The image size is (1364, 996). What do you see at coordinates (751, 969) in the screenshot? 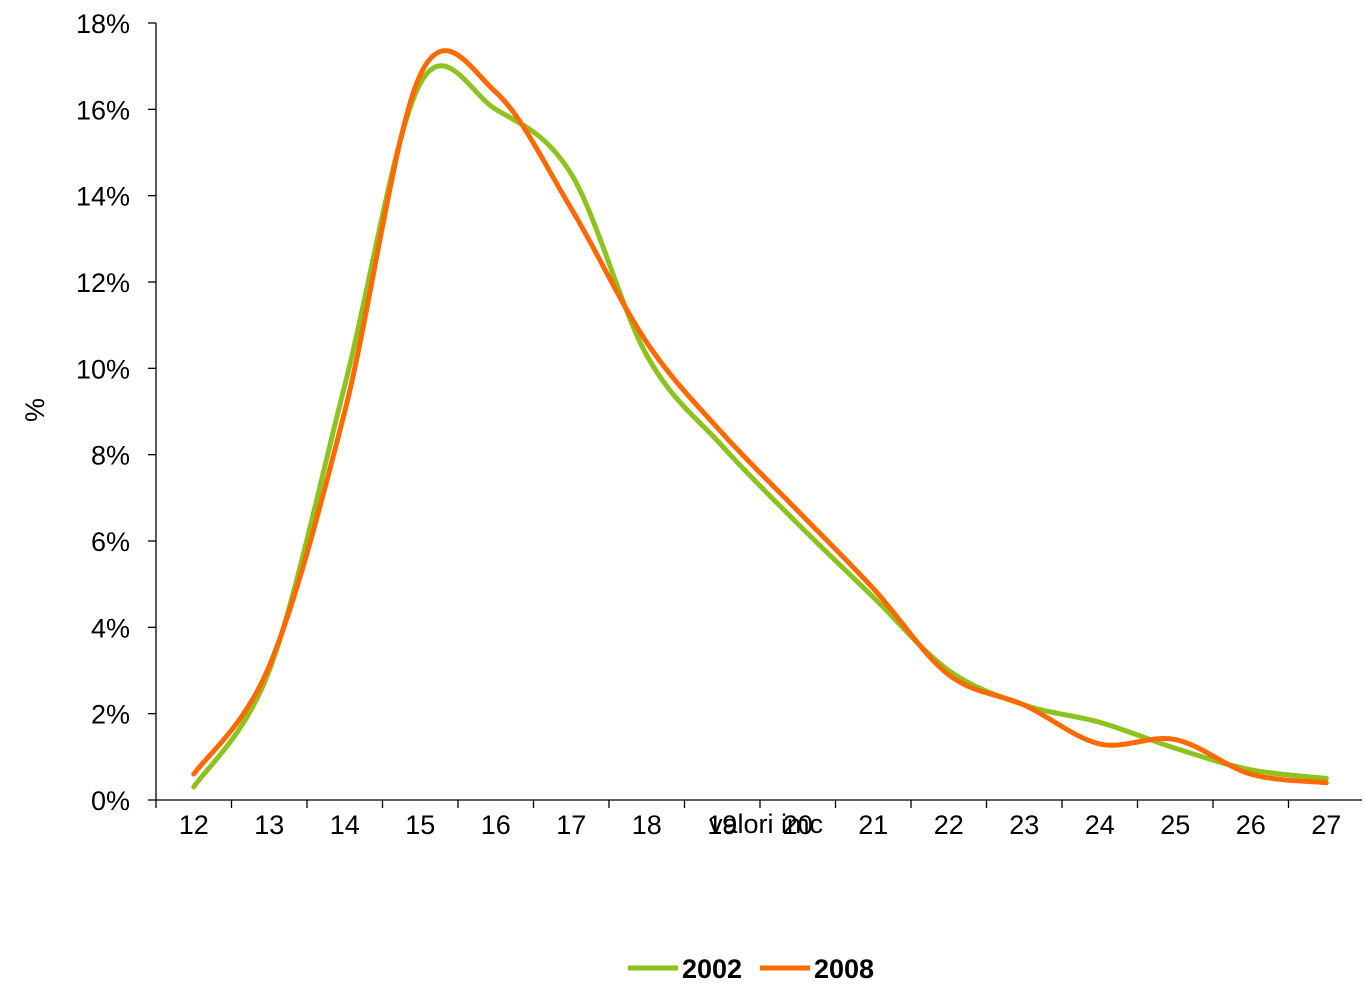
I see `legend: 2002 2008` at bounding box center [751, 969].